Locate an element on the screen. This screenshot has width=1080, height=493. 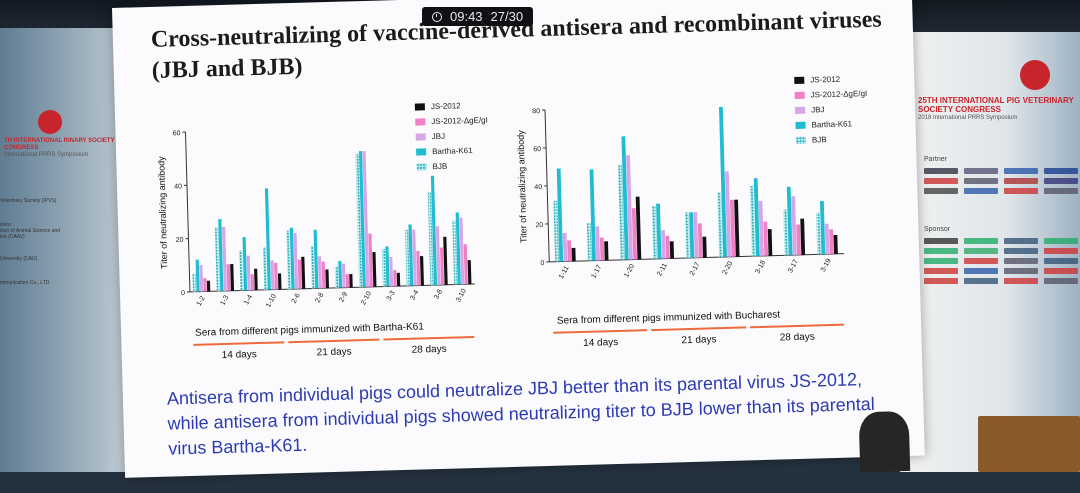
period-label: 28 days is located at coordinates (797, 338).